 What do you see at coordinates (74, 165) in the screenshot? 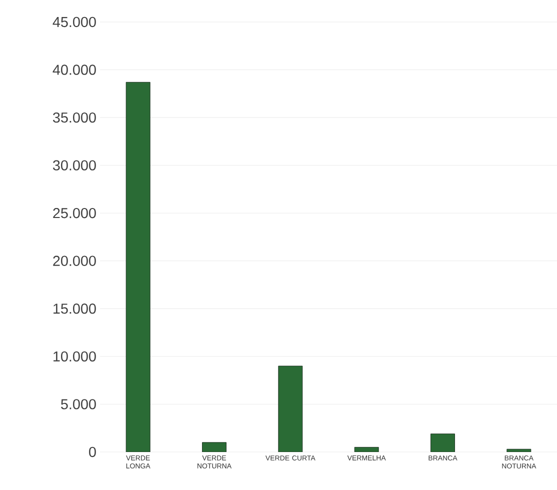
I see `y-tick-label: 30.000` at bounding box center [74, 165].